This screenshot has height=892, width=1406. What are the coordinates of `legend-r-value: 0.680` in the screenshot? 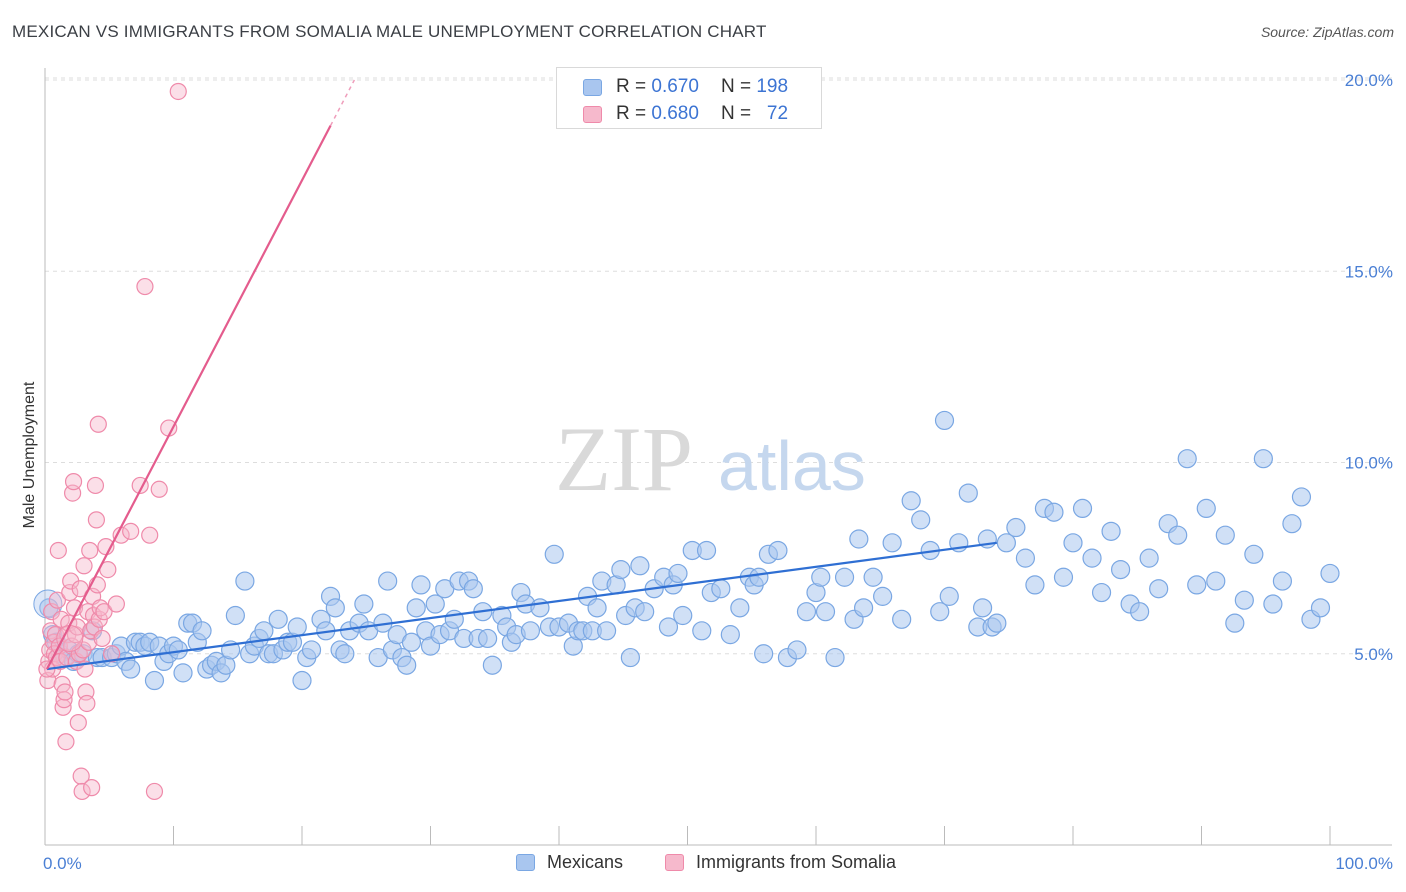 It's located at (675, 113).